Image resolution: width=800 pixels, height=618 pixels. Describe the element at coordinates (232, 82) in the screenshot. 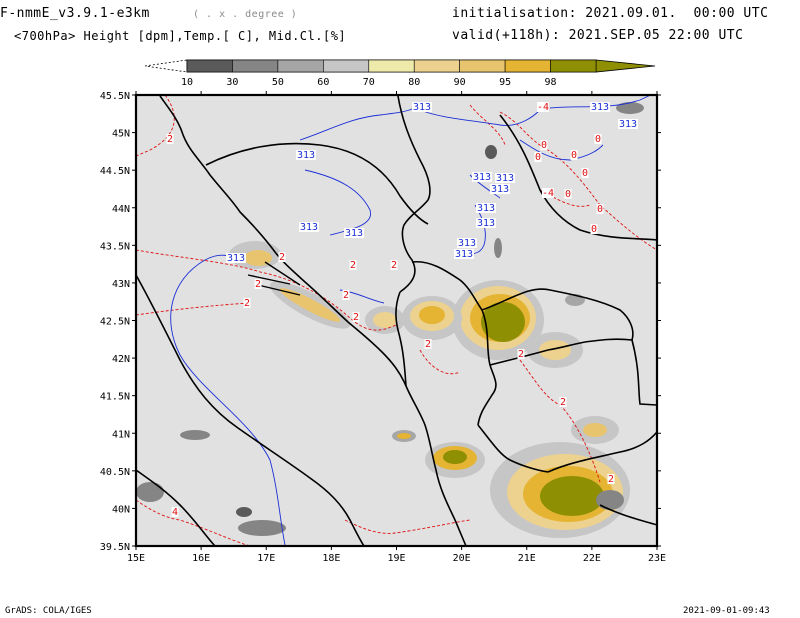

I see `colorbar-label: 30` at that location.